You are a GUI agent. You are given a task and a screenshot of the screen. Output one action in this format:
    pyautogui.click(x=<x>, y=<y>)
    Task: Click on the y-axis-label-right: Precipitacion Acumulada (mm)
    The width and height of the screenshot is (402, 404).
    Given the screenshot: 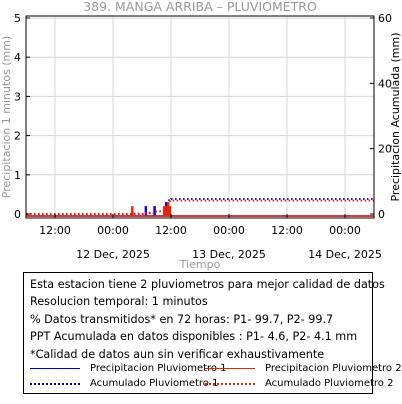 What is the action you would take?
    pyautogui.click(x=395, y=116)
    